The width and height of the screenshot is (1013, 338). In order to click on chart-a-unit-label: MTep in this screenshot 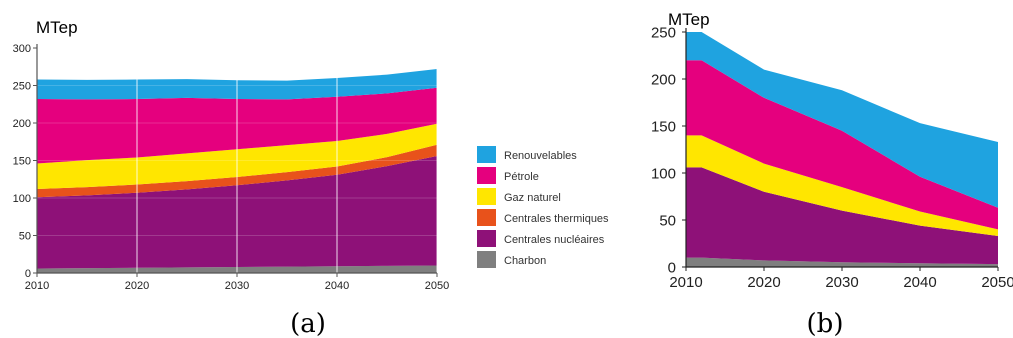, I will do `click(57, 27)`.